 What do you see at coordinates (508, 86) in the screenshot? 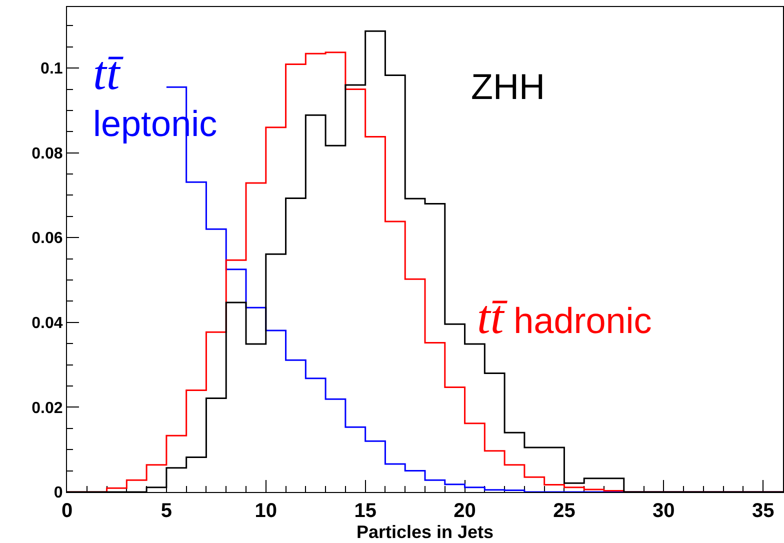
I see `series-label: ZHH` at bounding box center [508, 86].